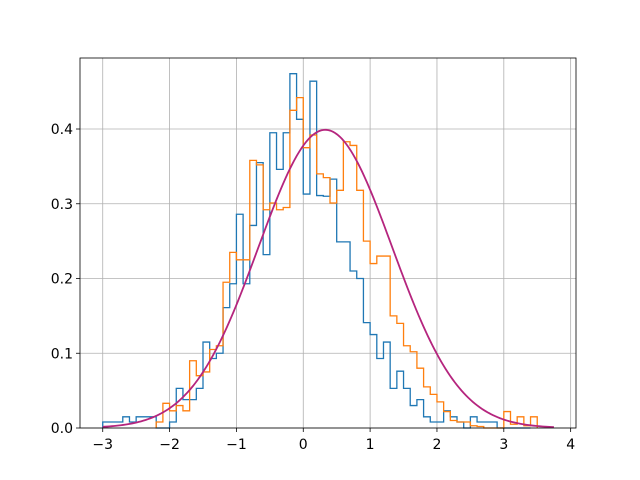  What do you see at coordinates (436, 445) in the screenshot?
I see `x-tick-label: 2` at bounding box center [436, 445].